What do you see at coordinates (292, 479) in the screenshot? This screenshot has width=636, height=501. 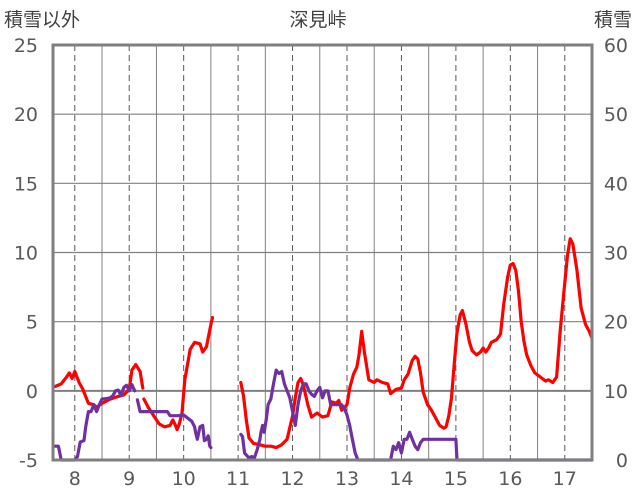 I see `x-tick-label: 12` at bounding box center [292, 479].